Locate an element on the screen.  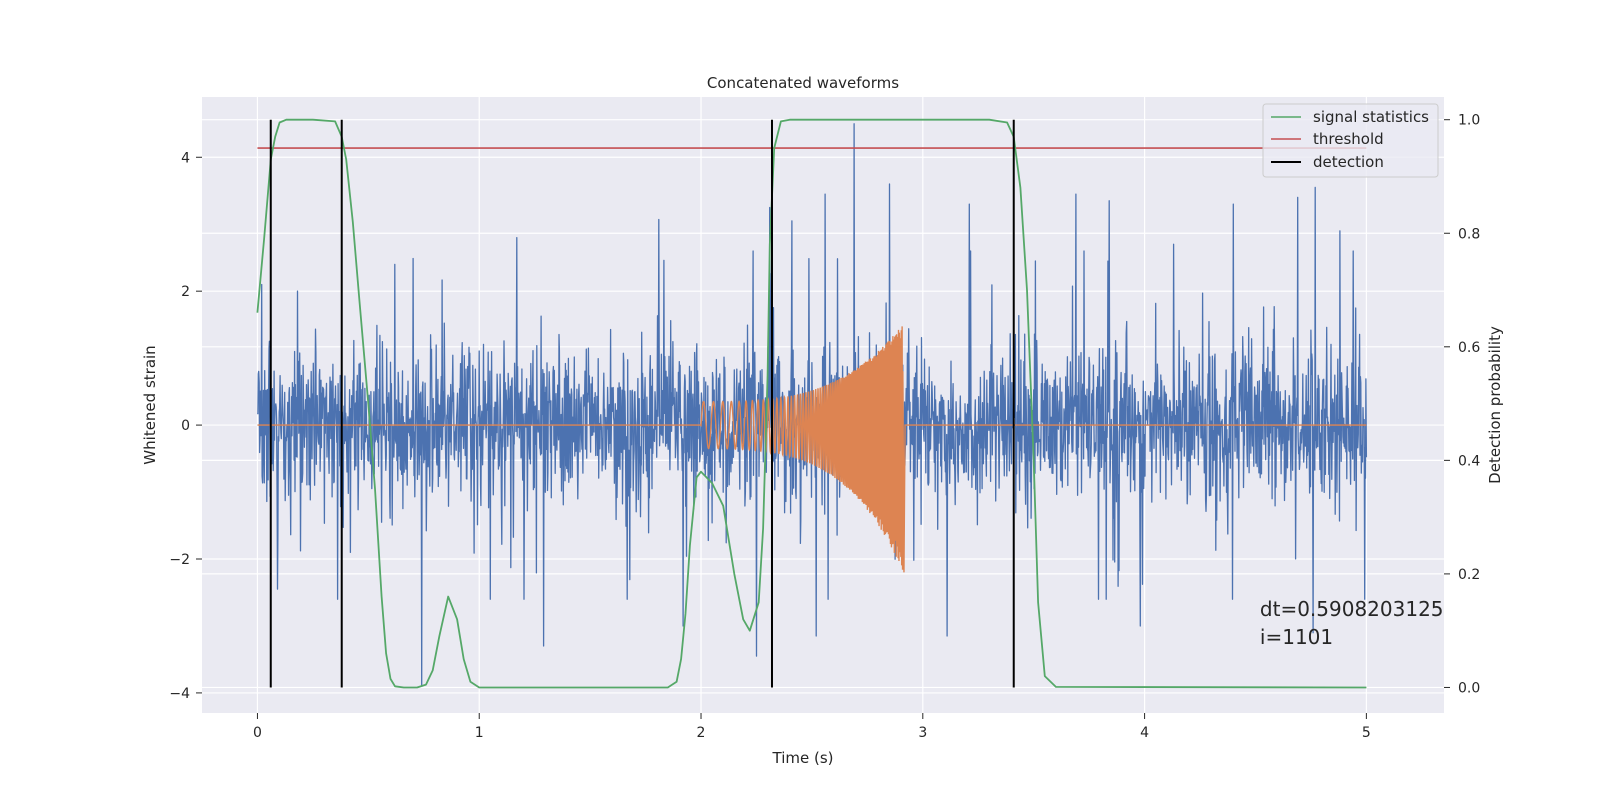
y-axis-label: Whitened strain is located at coordinates (150, 404).